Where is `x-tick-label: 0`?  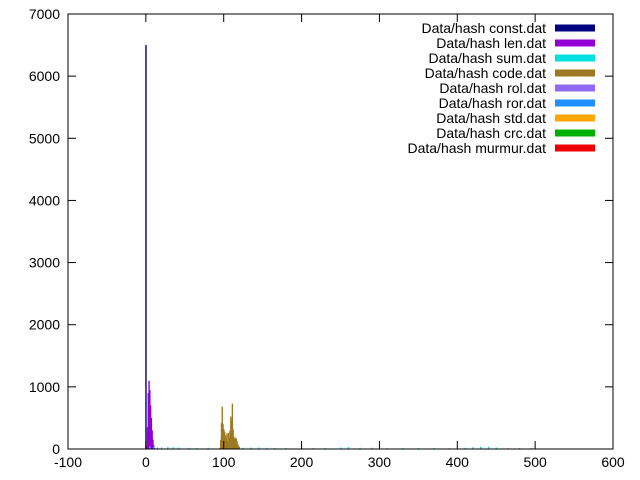
x-tick-label: 0 is located at coordinates (146, 462).